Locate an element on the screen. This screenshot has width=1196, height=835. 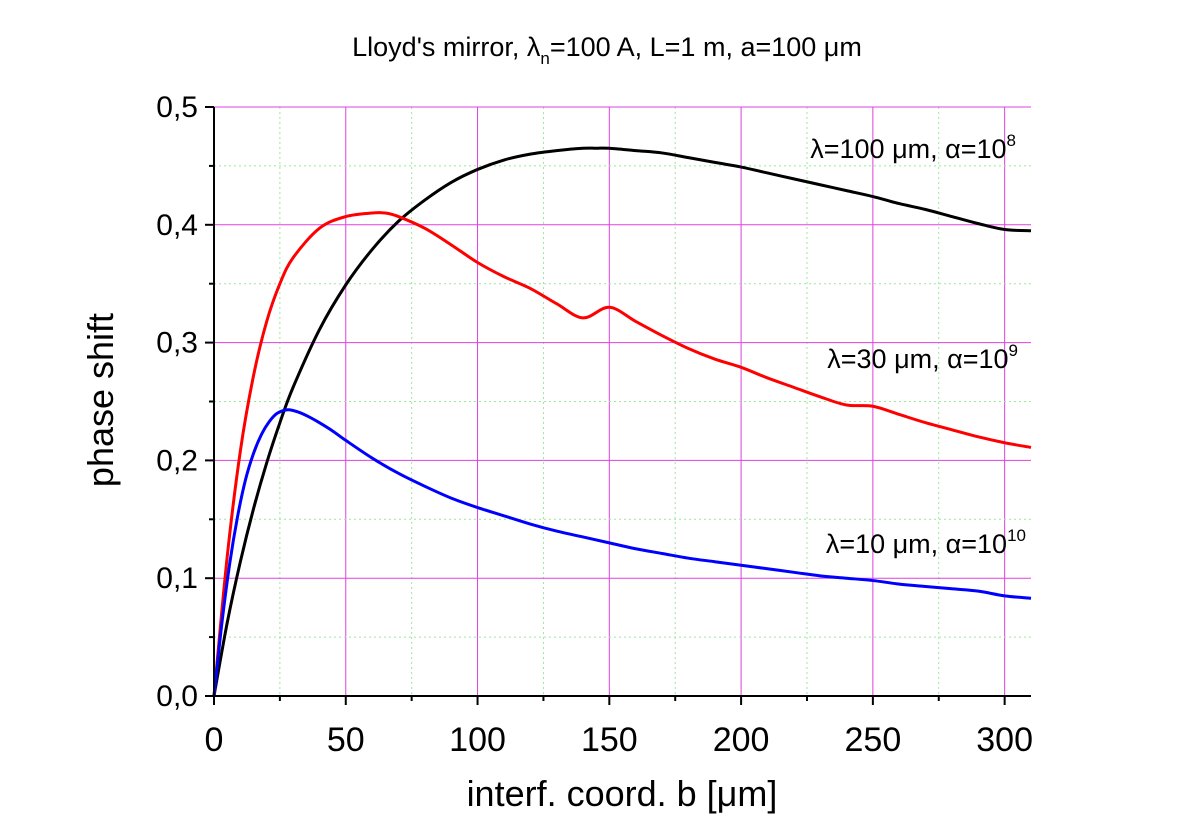
x-tick-labels: 0 50 100 150 200 250 300 is located at coordinates (619, 740).